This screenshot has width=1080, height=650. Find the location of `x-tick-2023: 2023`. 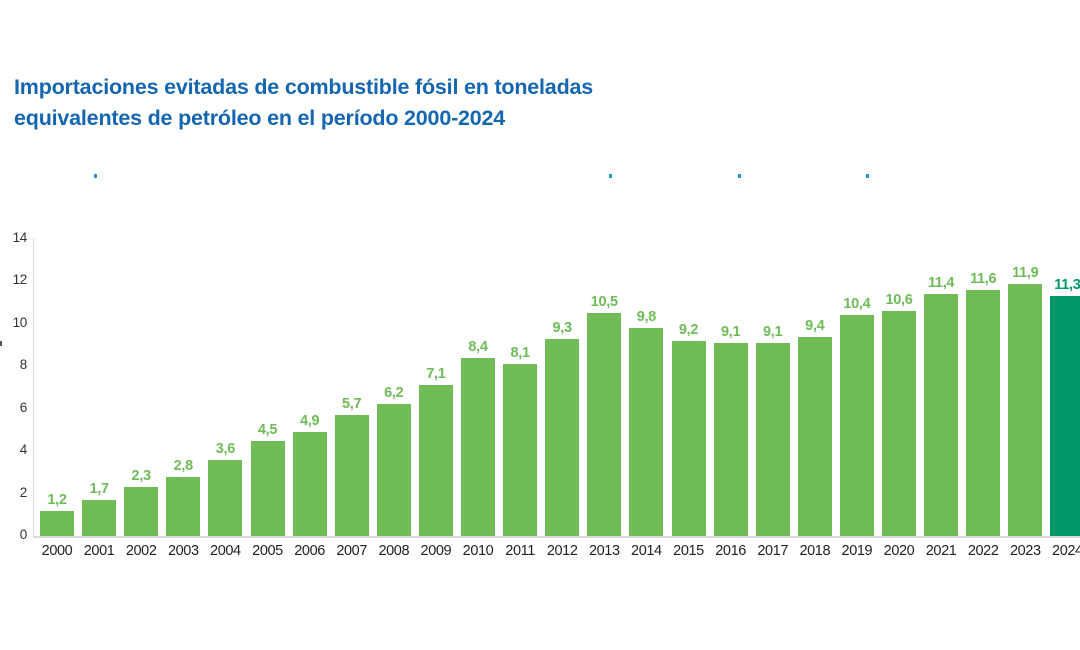

x-tick-2023: 2023 is located at coordinates (1025, 551).